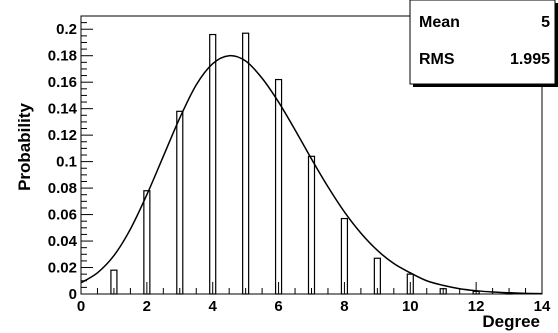  Describe the element at coordinates (511, 321) in the screenshot. I see `x-axis-title: Degree` at that location.